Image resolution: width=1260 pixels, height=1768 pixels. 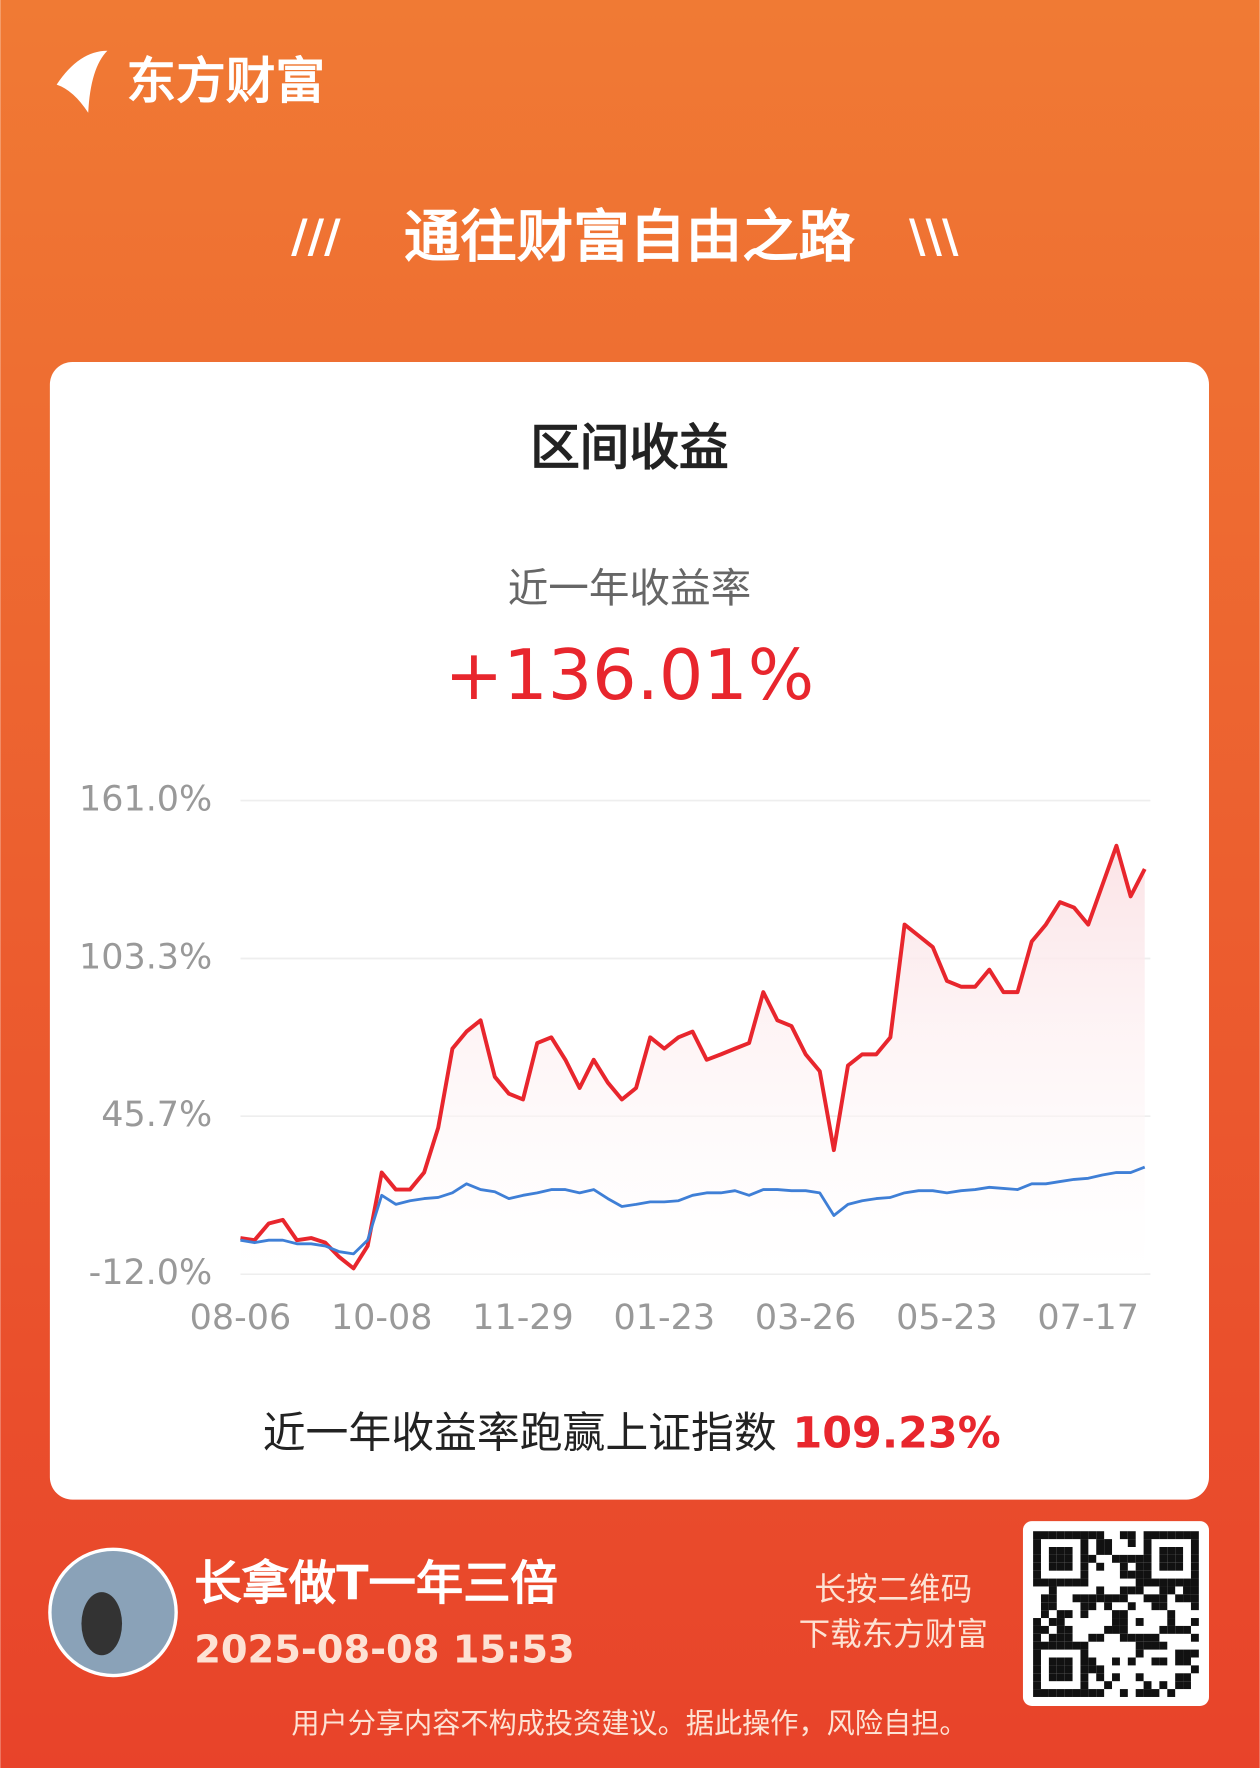 What do you see at coordinates (523, 1318) in the screenshot?
I see `x-tick-label: 11-29` at bounding box center [523, 1318].